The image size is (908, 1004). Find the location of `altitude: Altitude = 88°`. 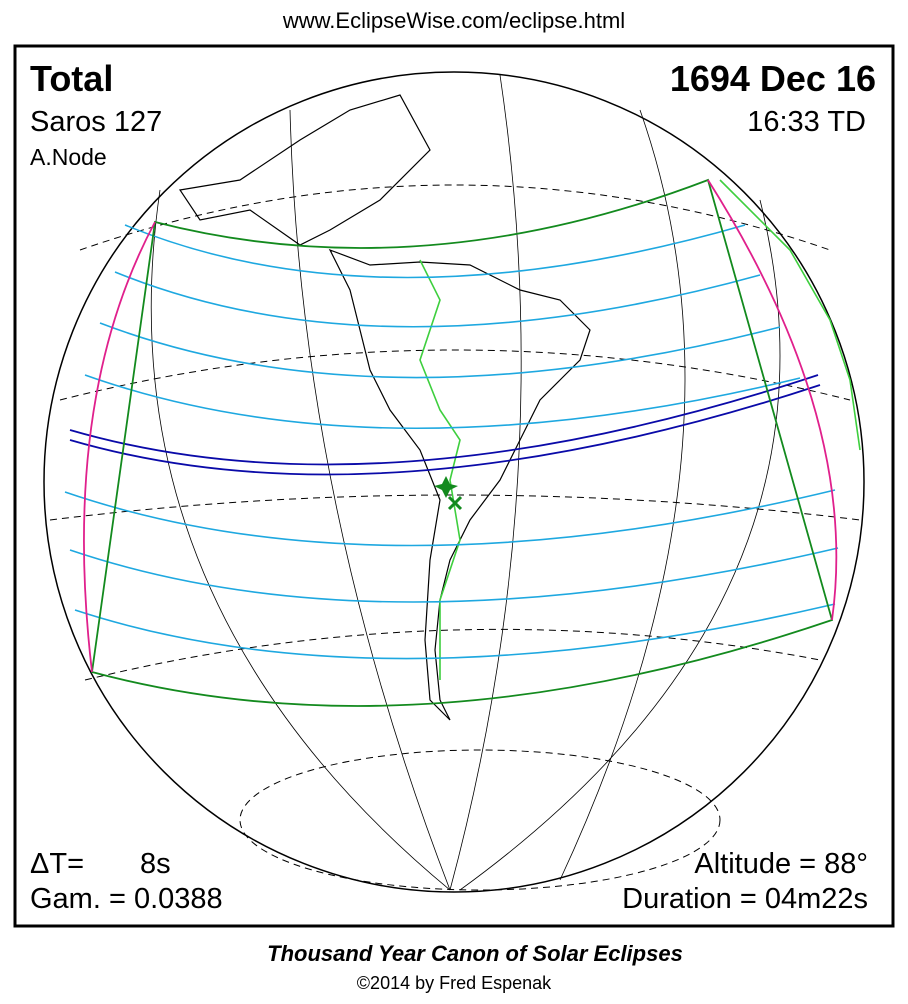

altitude: Altitude = 88° is located at coordinates (781, 864).